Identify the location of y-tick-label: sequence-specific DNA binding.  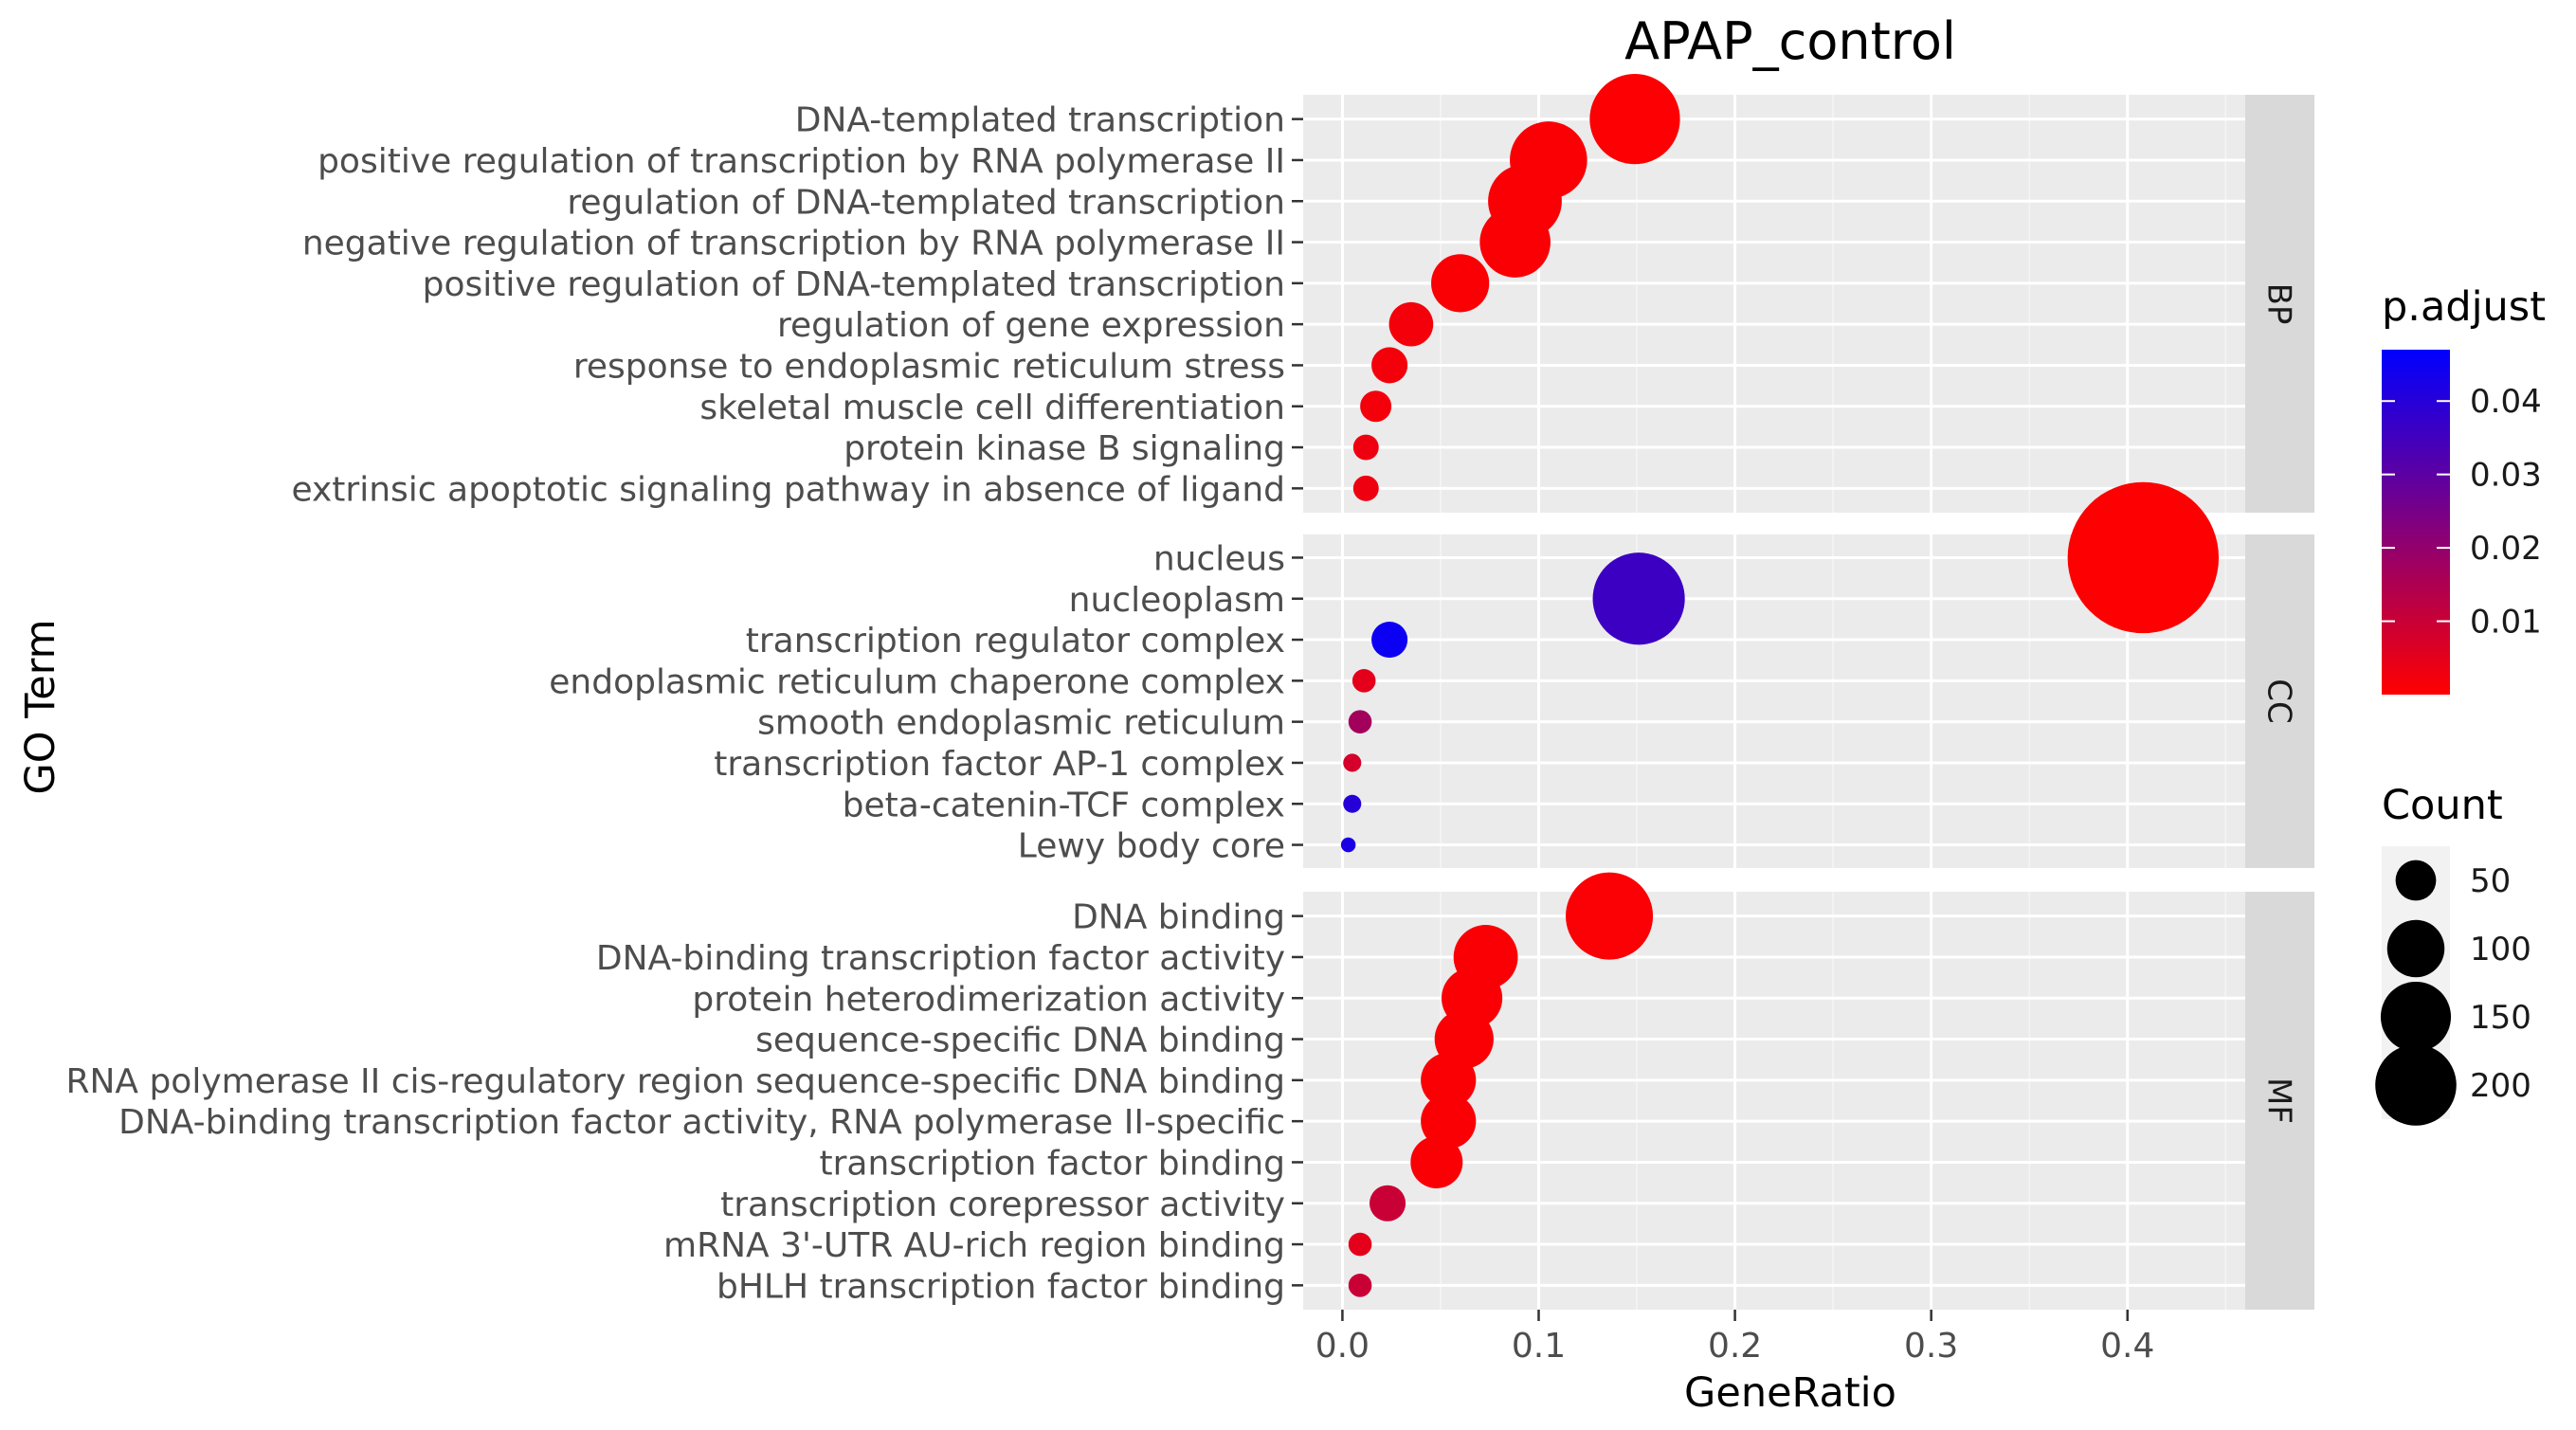
(1020, 1041).